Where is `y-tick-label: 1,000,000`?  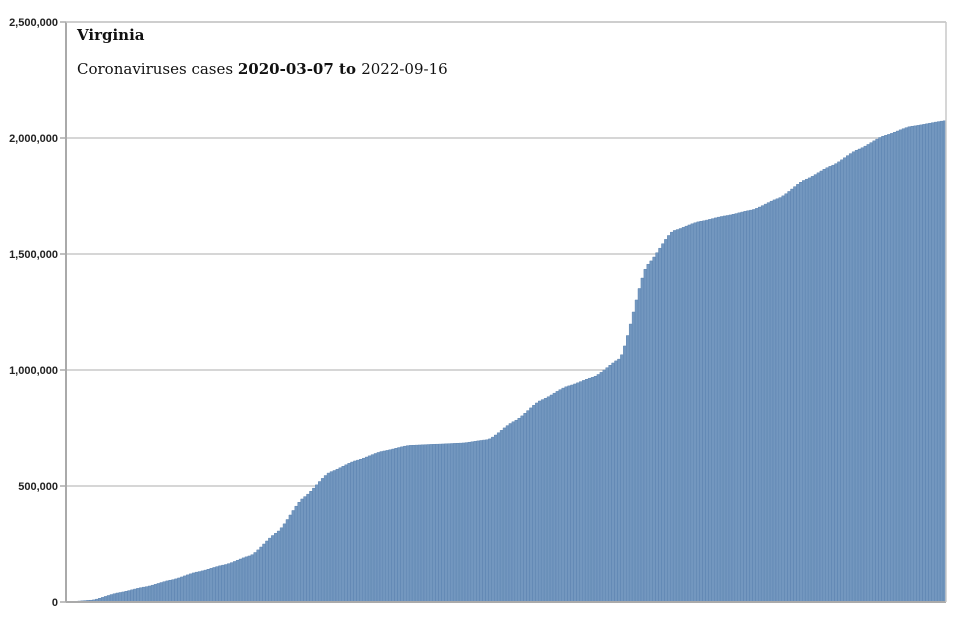
y-tick-label: 1,000,000 is located at coordinates (33, 371).